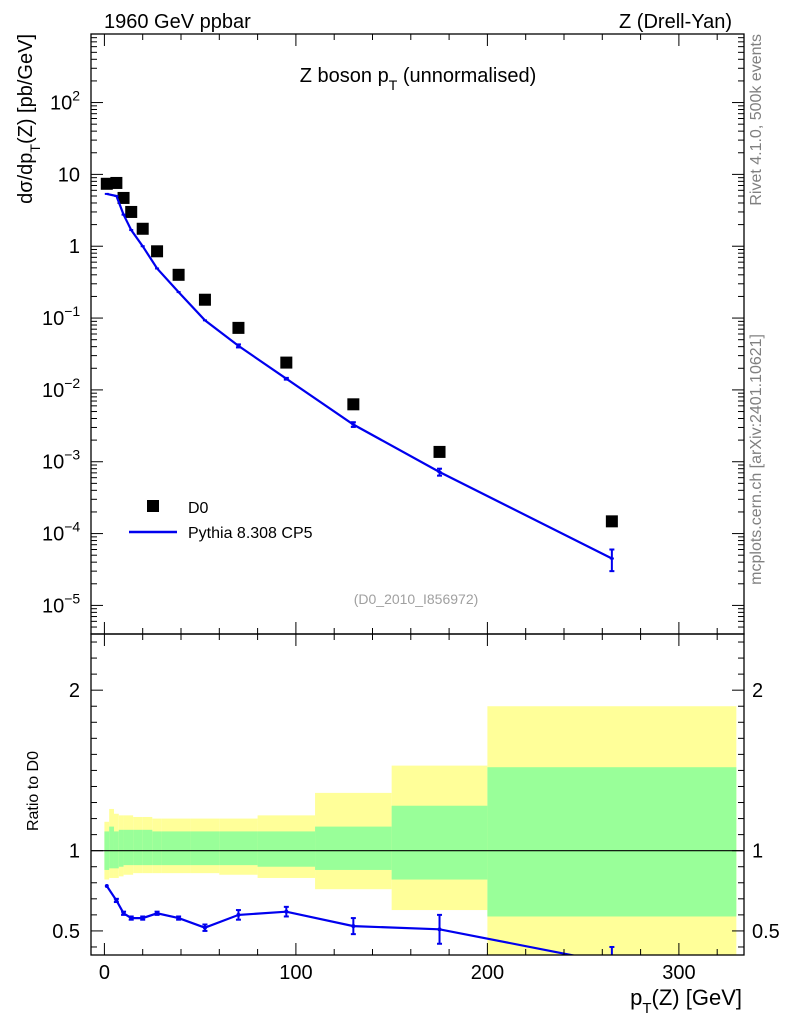 The image size is (786, 1024). Describe the element at coordinates (686, 1001) in the screenshot. I see `x-axis-label: pT(Z) [GeV]` at that location.